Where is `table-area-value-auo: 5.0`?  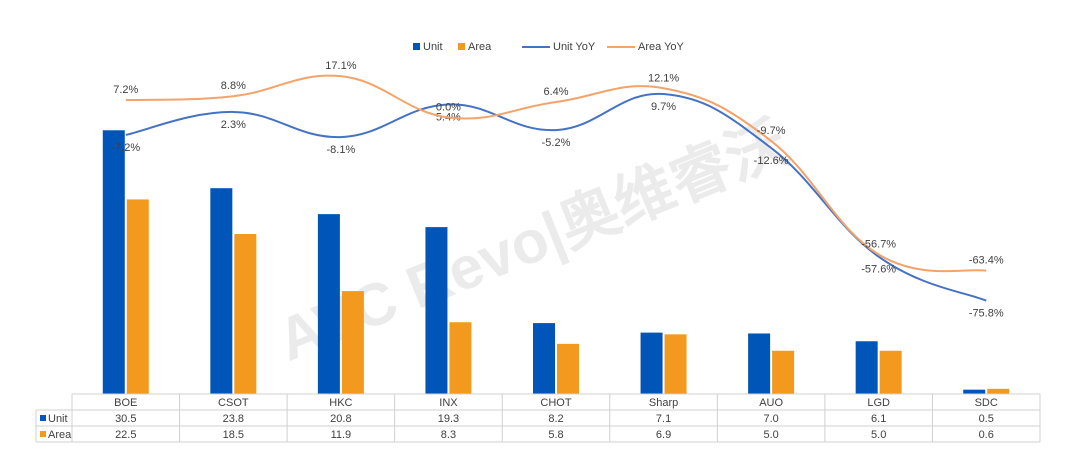
table-area-value-auo: 5.0 is located at coordinates (770, 435).